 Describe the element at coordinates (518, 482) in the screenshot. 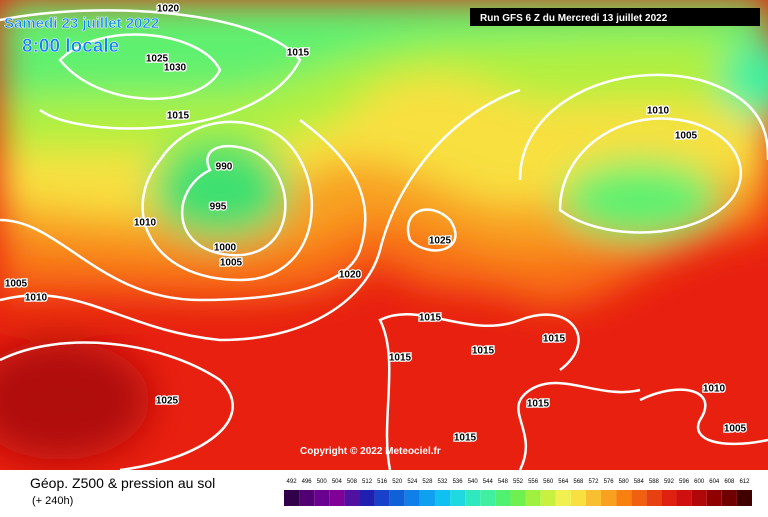

I see `scale-label: 552` at that location.